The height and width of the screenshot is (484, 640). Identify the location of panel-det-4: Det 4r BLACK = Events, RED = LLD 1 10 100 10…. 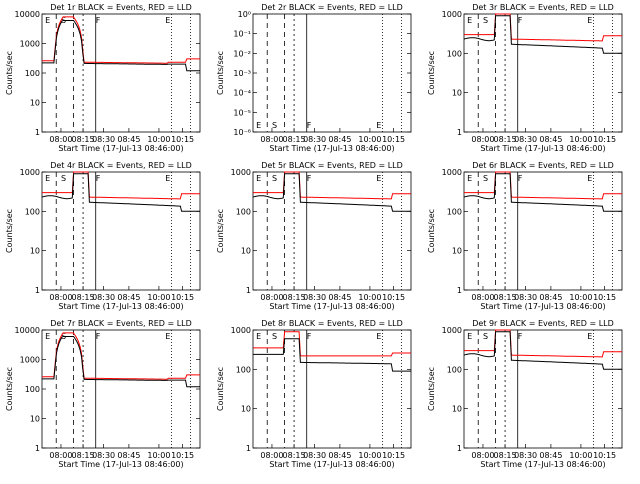
(103, 236).